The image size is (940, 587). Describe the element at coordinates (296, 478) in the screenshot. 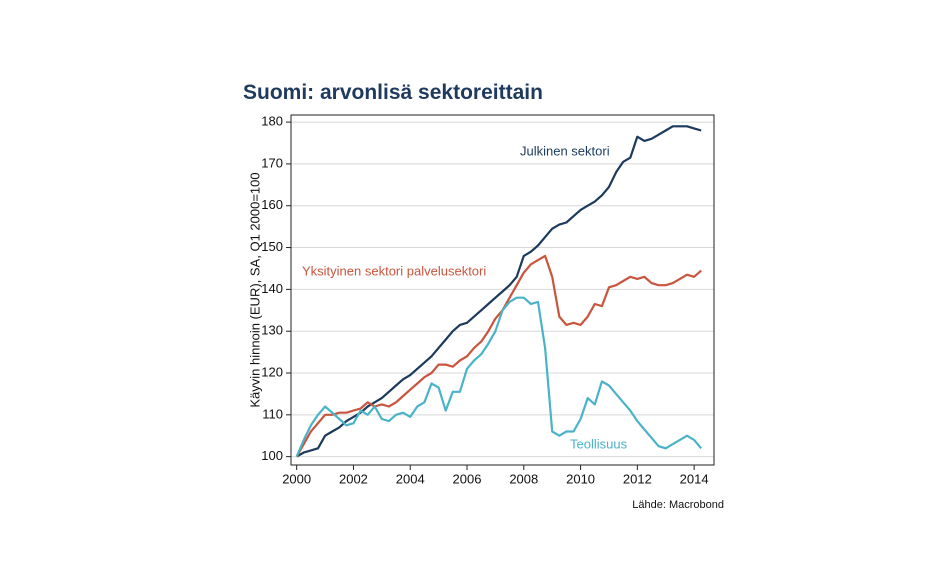

I see `x-tick-label: 2000` at that location.